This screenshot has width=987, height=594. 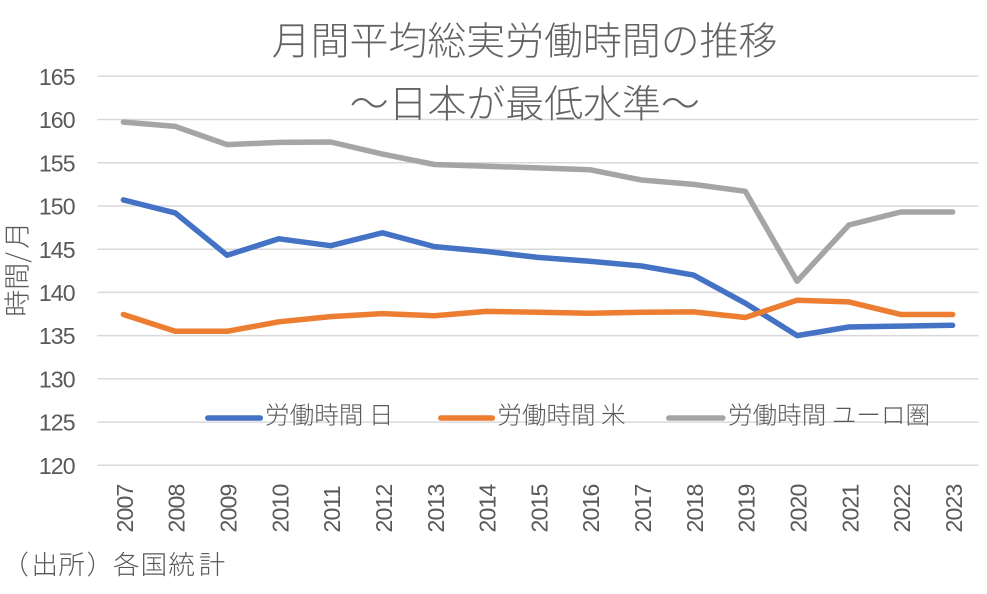 What do you see at coordinates (695, 509) in the screenshot?
I see `svg-text: 2018` at bounding box center [695, 509].